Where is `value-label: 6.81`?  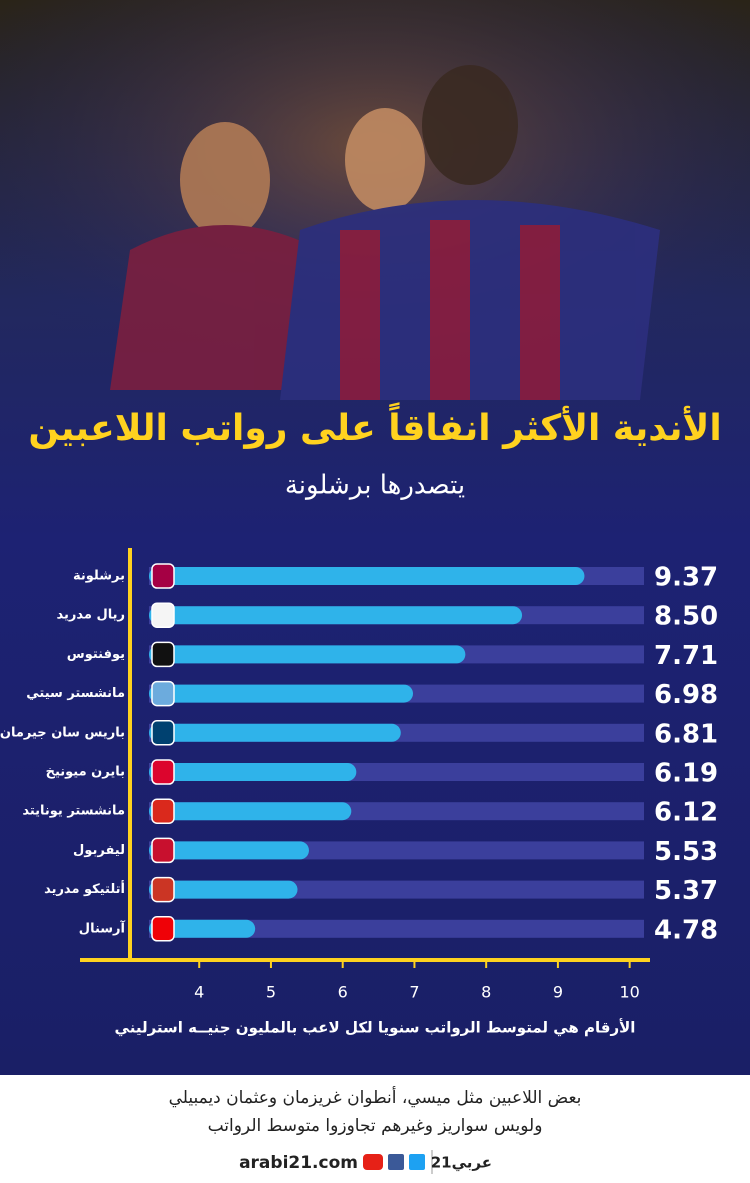
value-label: 6.81 is located at coordinates (686, 734).